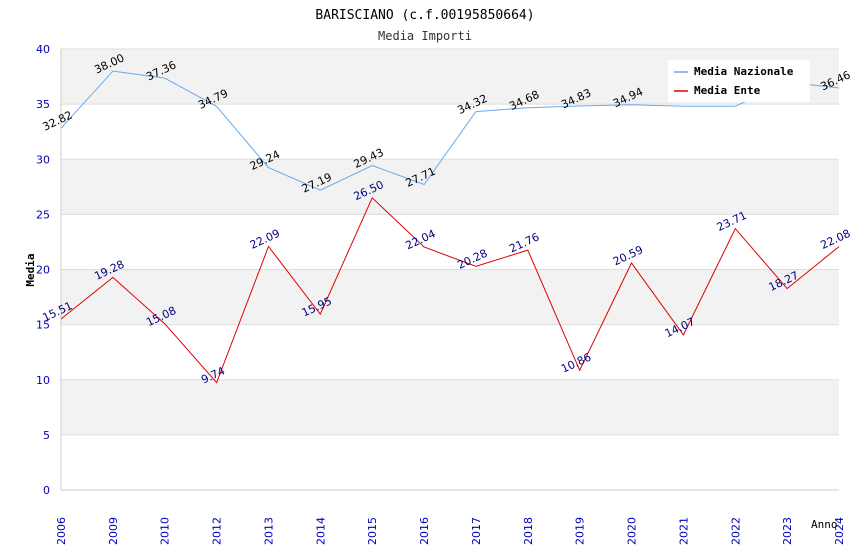 This screenshot has height=550, width=850. I want to click on x-axis-label: Anno, so click(824, 524).